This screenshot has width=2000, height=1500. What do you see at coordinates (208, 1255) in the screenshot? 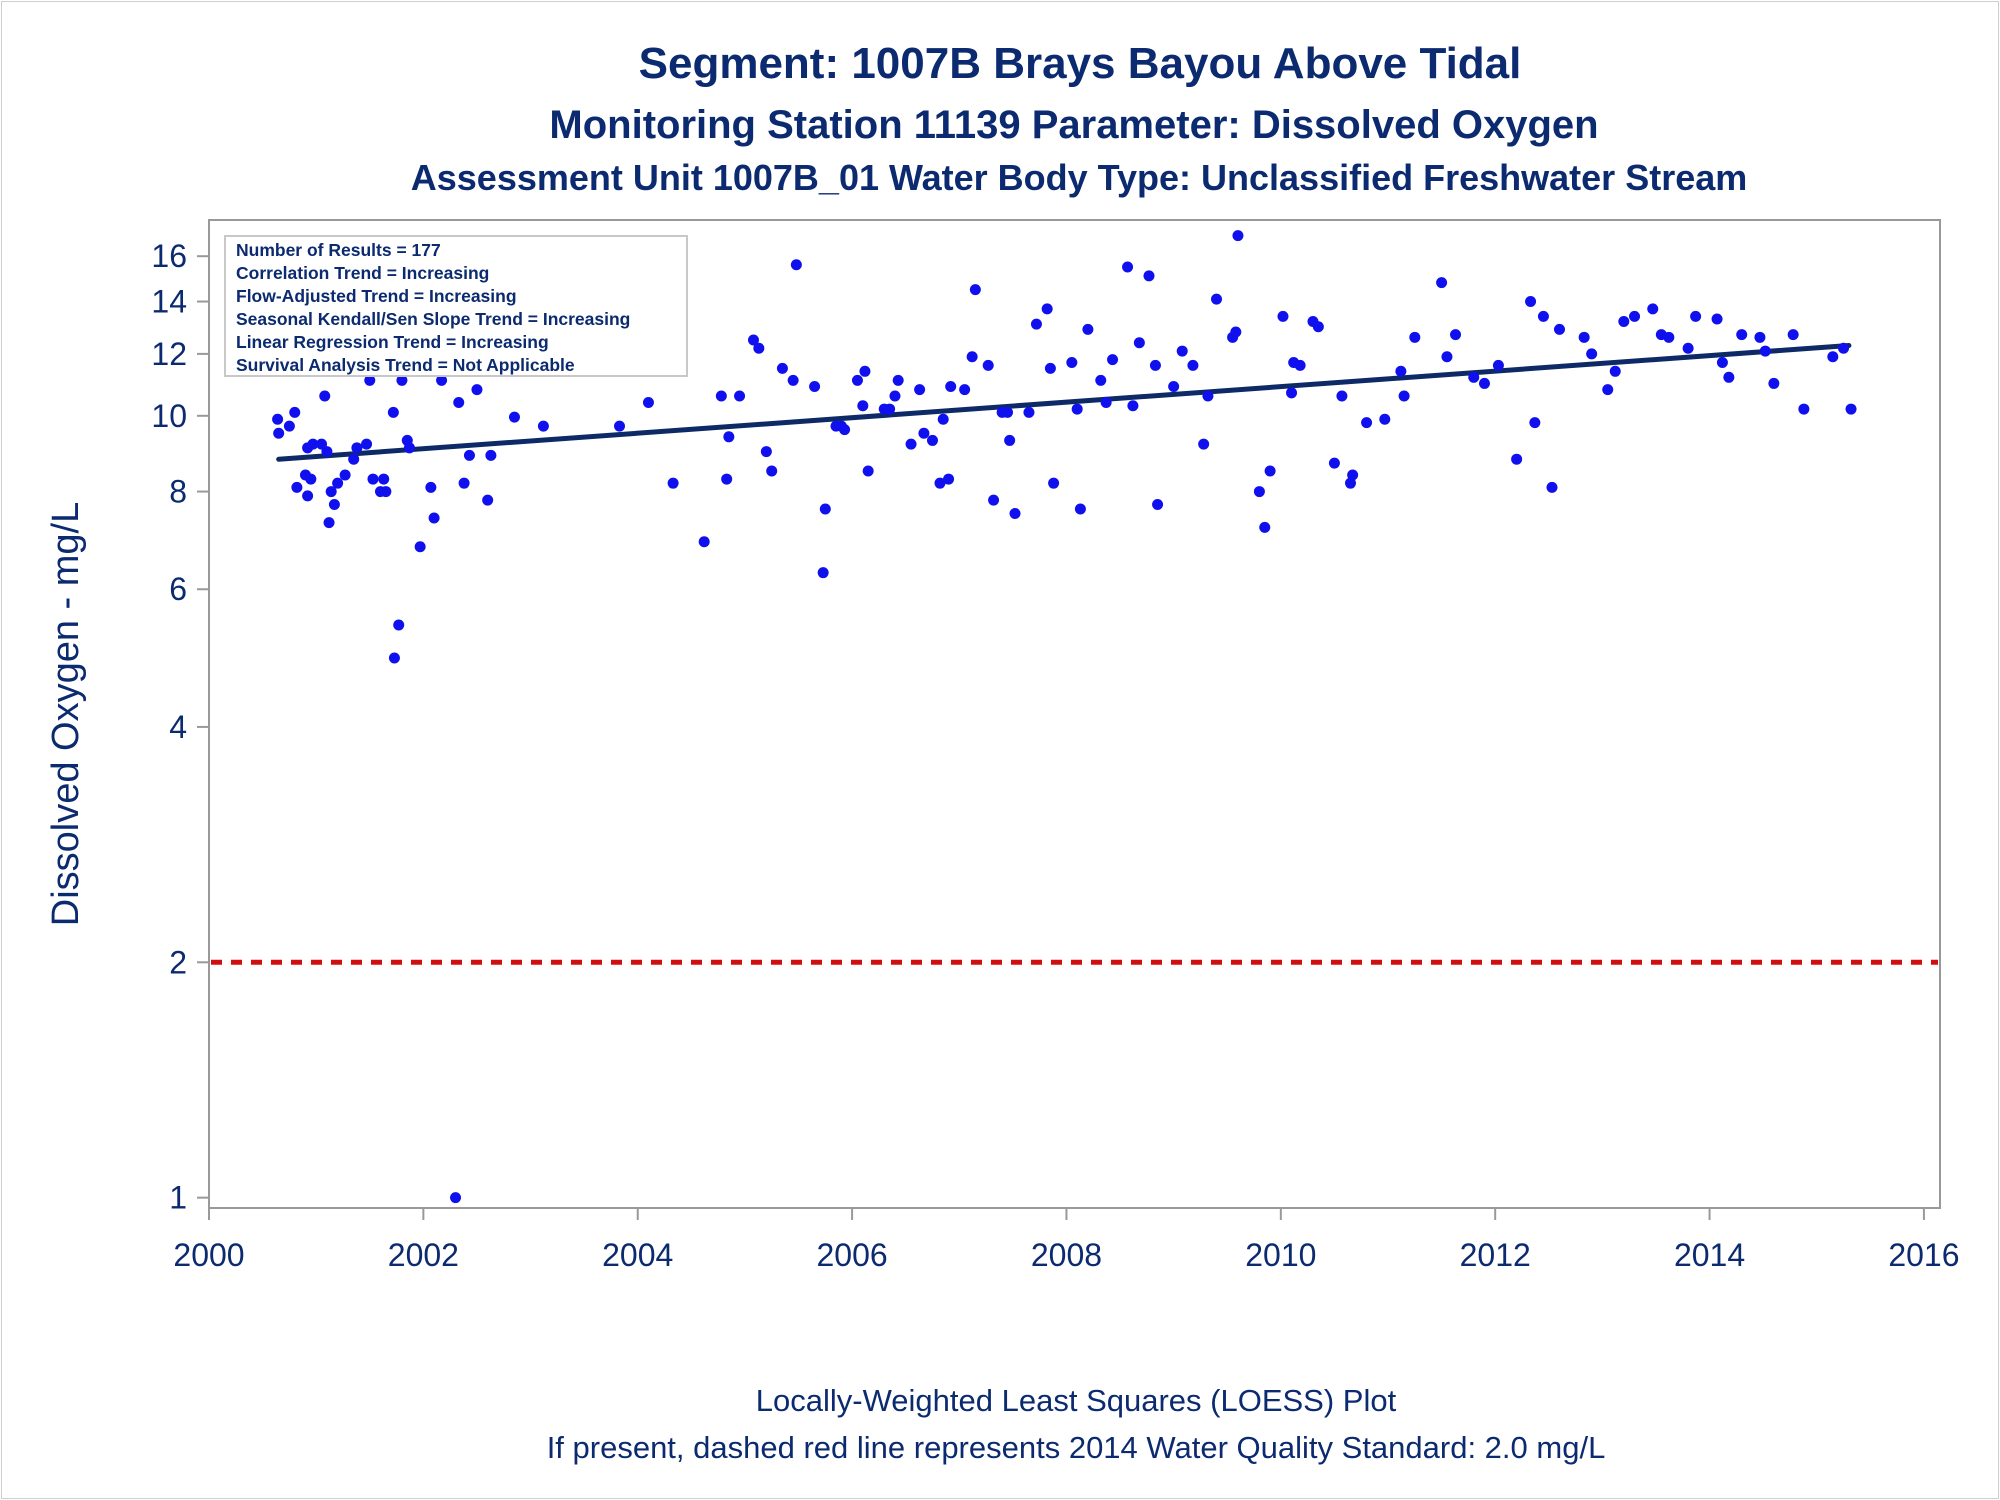
I see `x-tick-label: 2000` at bounding box center [208, 1255].